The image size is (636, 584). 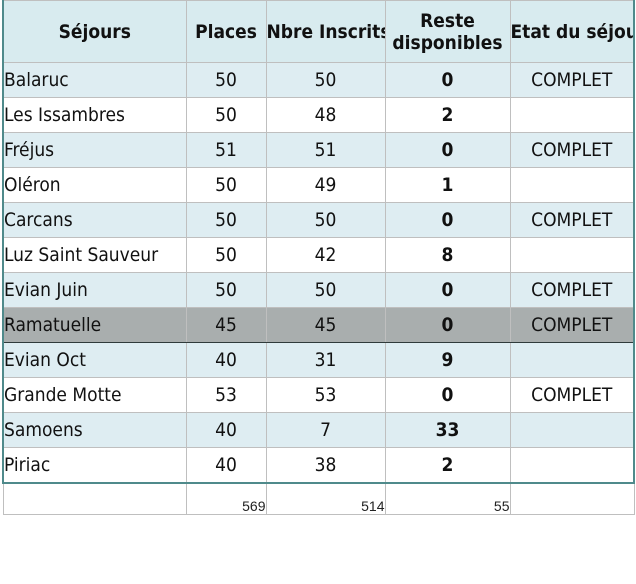 What do you see at coordinates (94, 185) in the screenshot?
I see `sejour-cell: Oléron` at bounding box center [94, 185].